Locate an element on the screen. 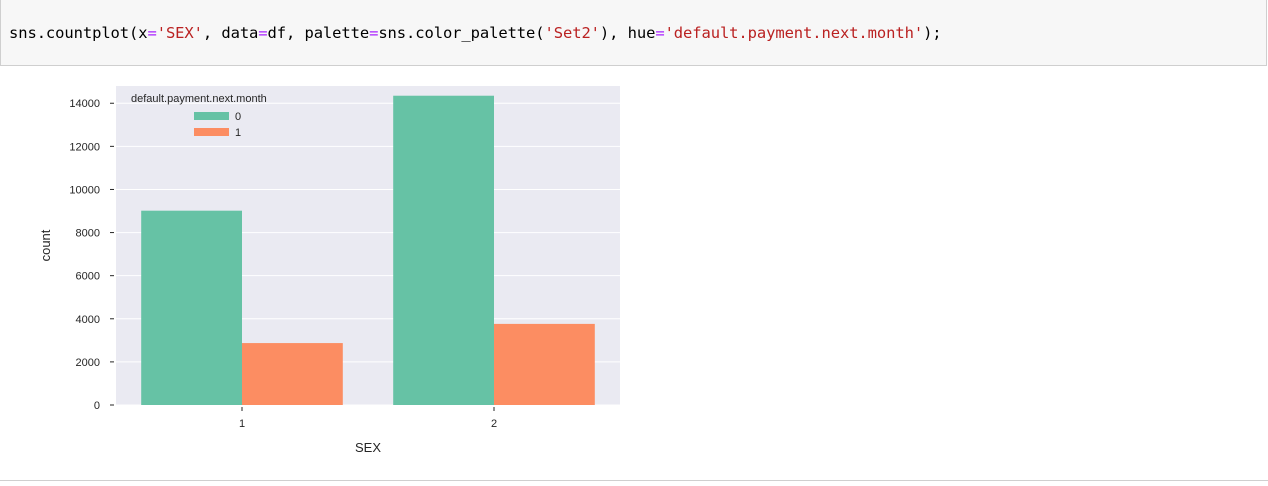  code-token-plain: sns.color_palette( is located at coordinates (461, 33).